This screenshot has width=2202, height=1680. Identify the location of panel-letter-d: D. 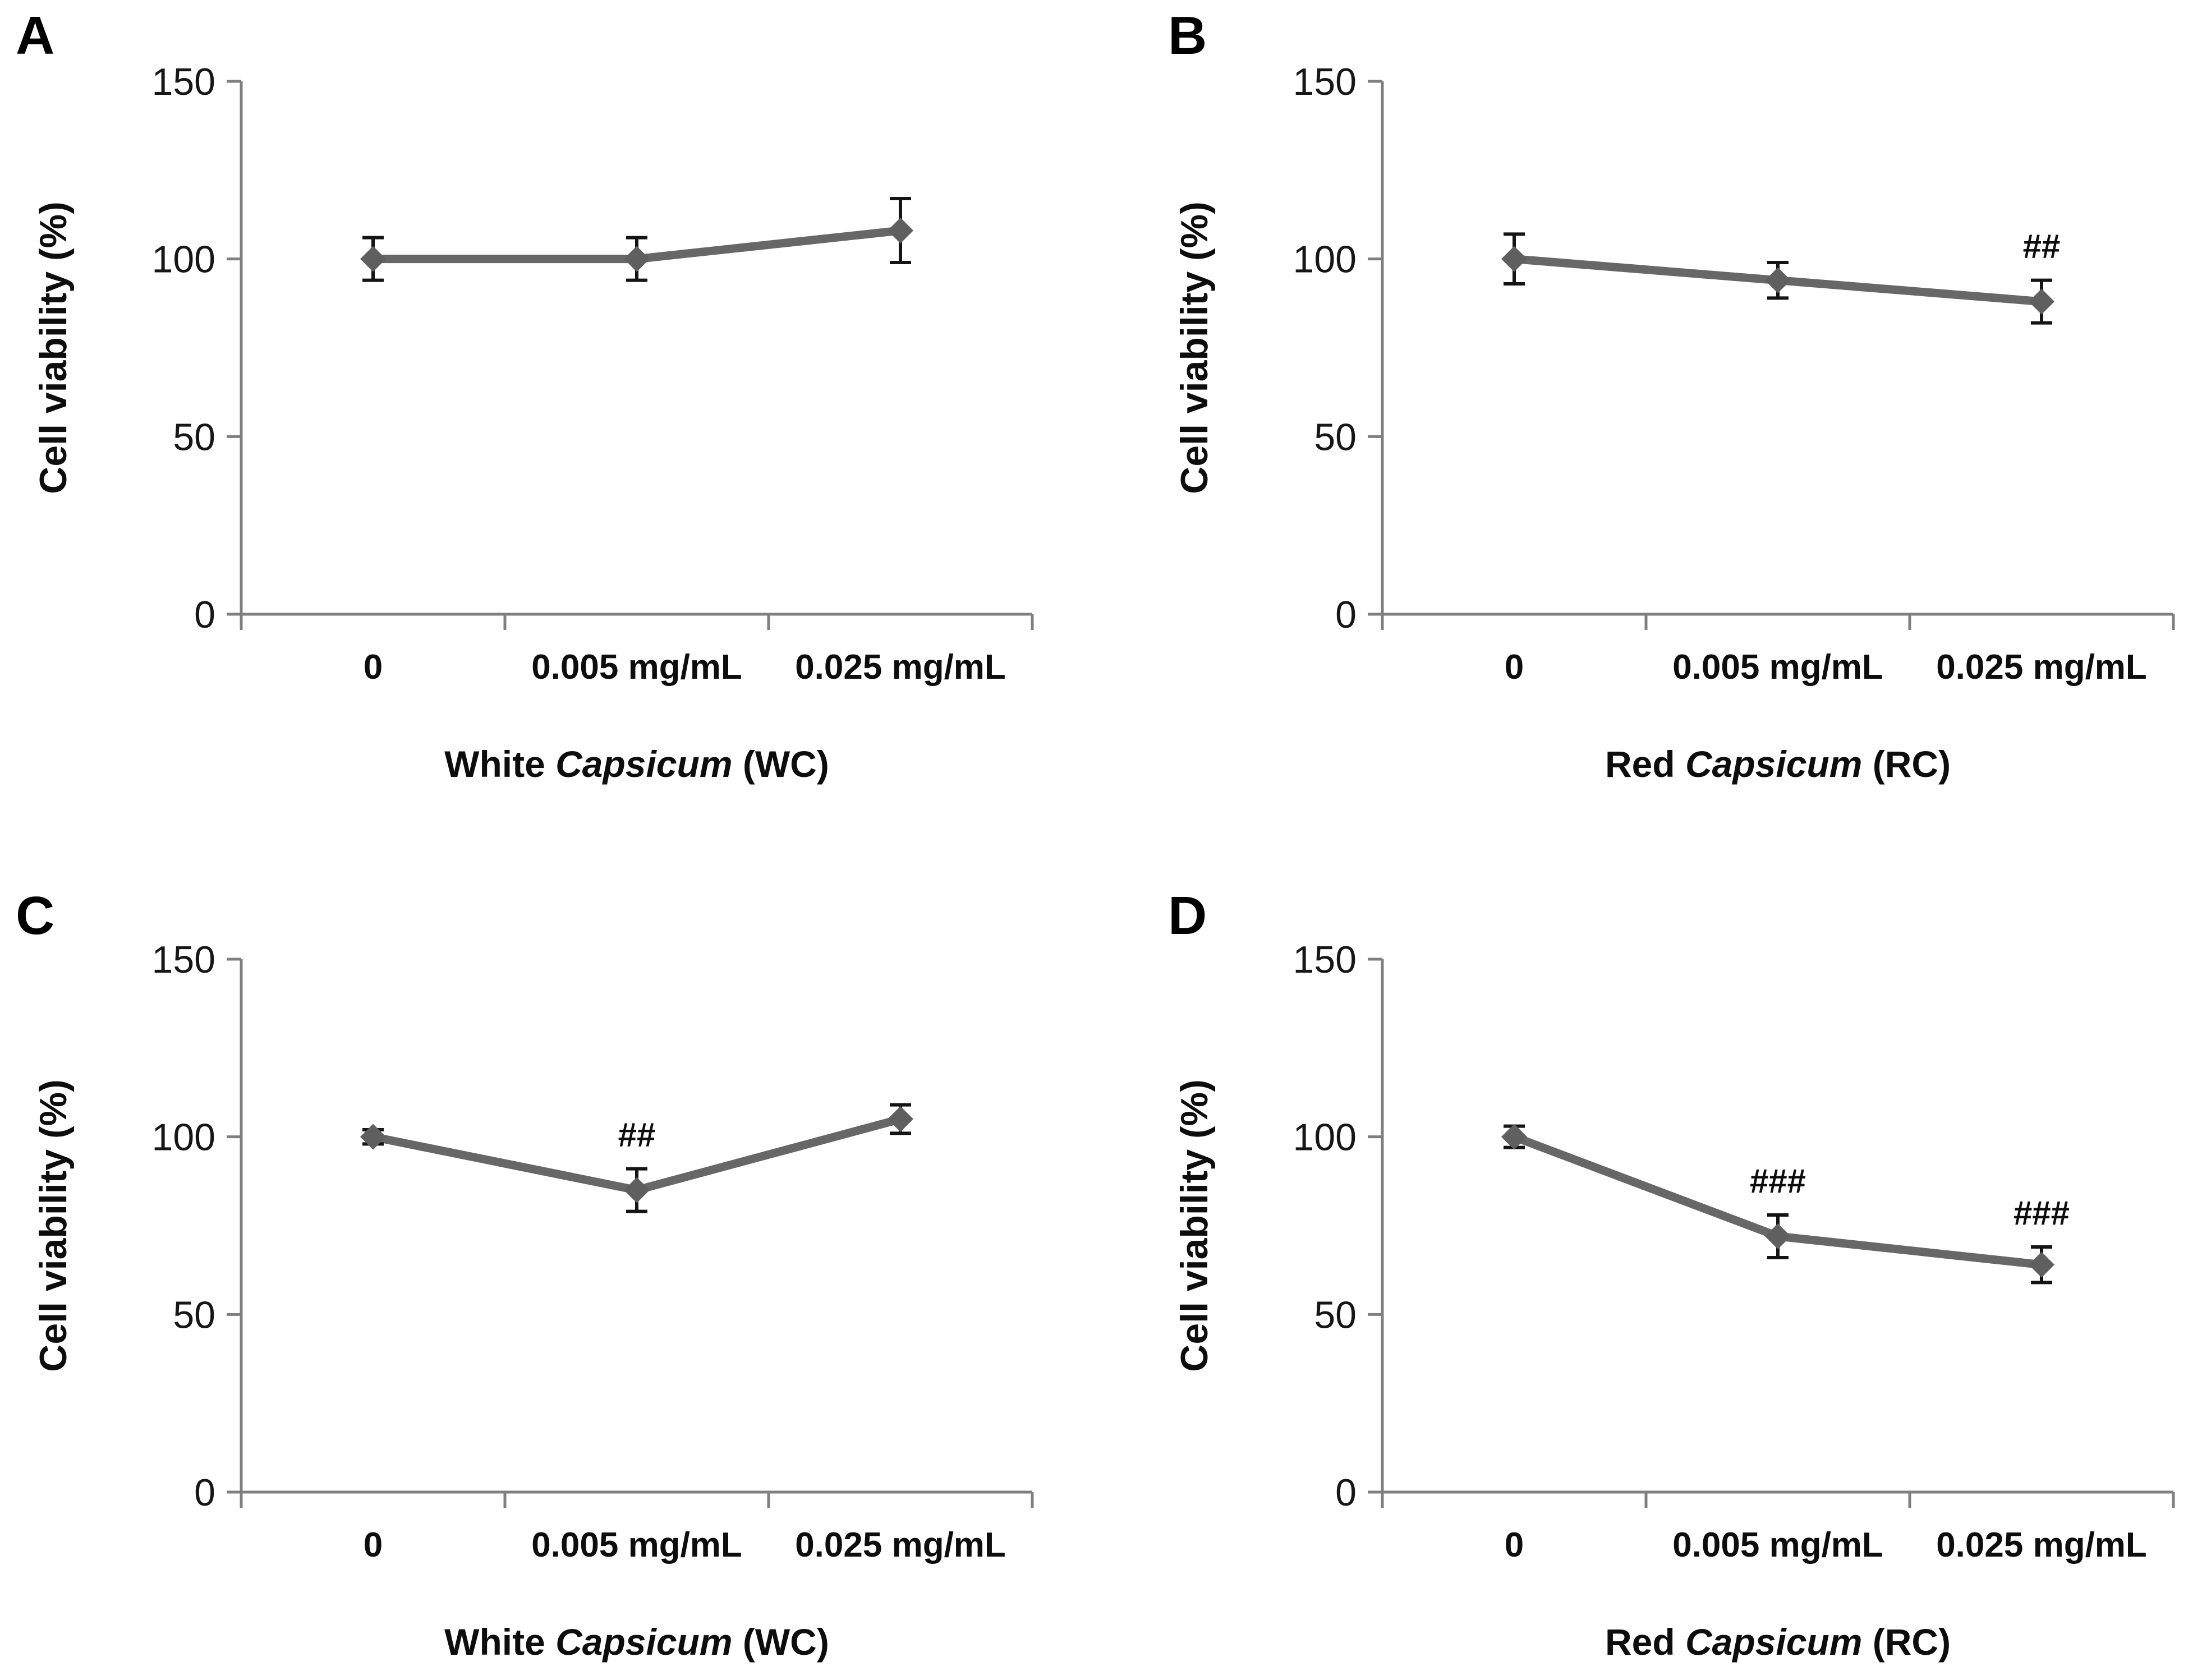
(1188, 916).